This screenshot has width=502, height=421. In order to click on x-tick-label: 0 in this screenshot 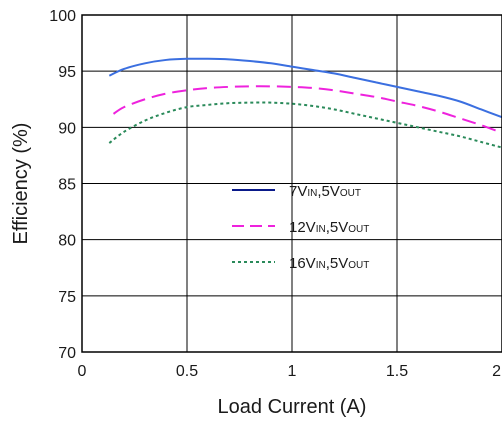, I will do `click(82, 371)`.